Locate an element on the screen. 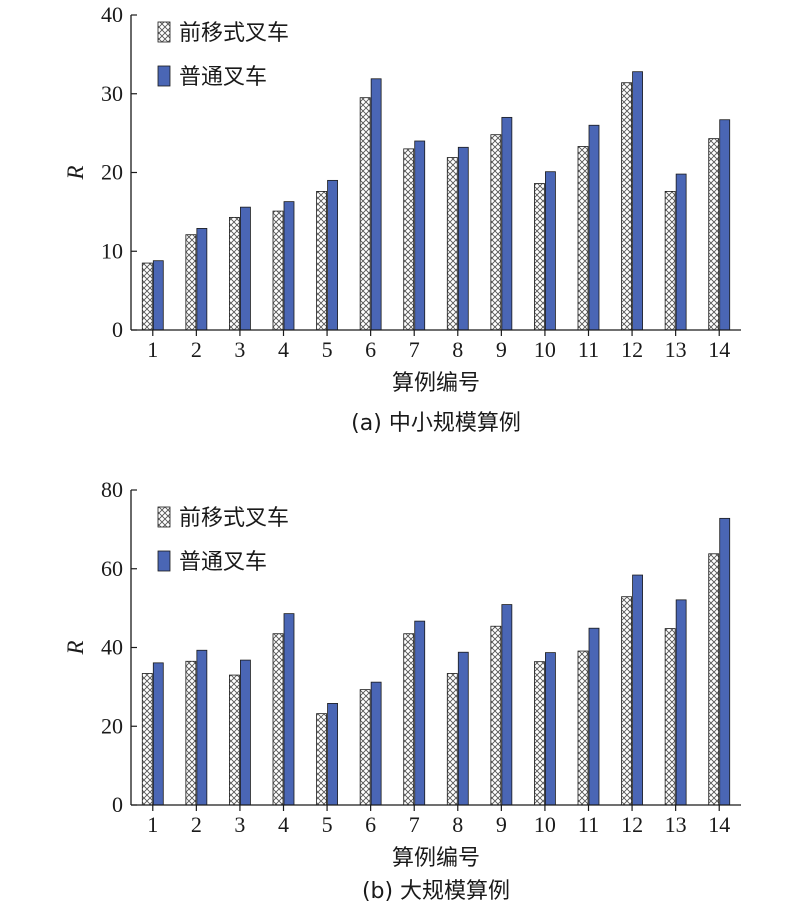 This screenshot has height=912, width=800. y-tick-label: 80 is located at coordinates (112, 489).